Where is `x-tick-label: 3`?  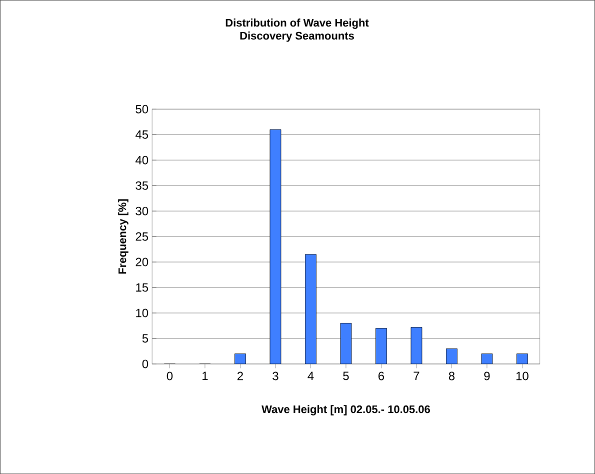
x-tick-label: 3 is located at coordinates (275, 376).